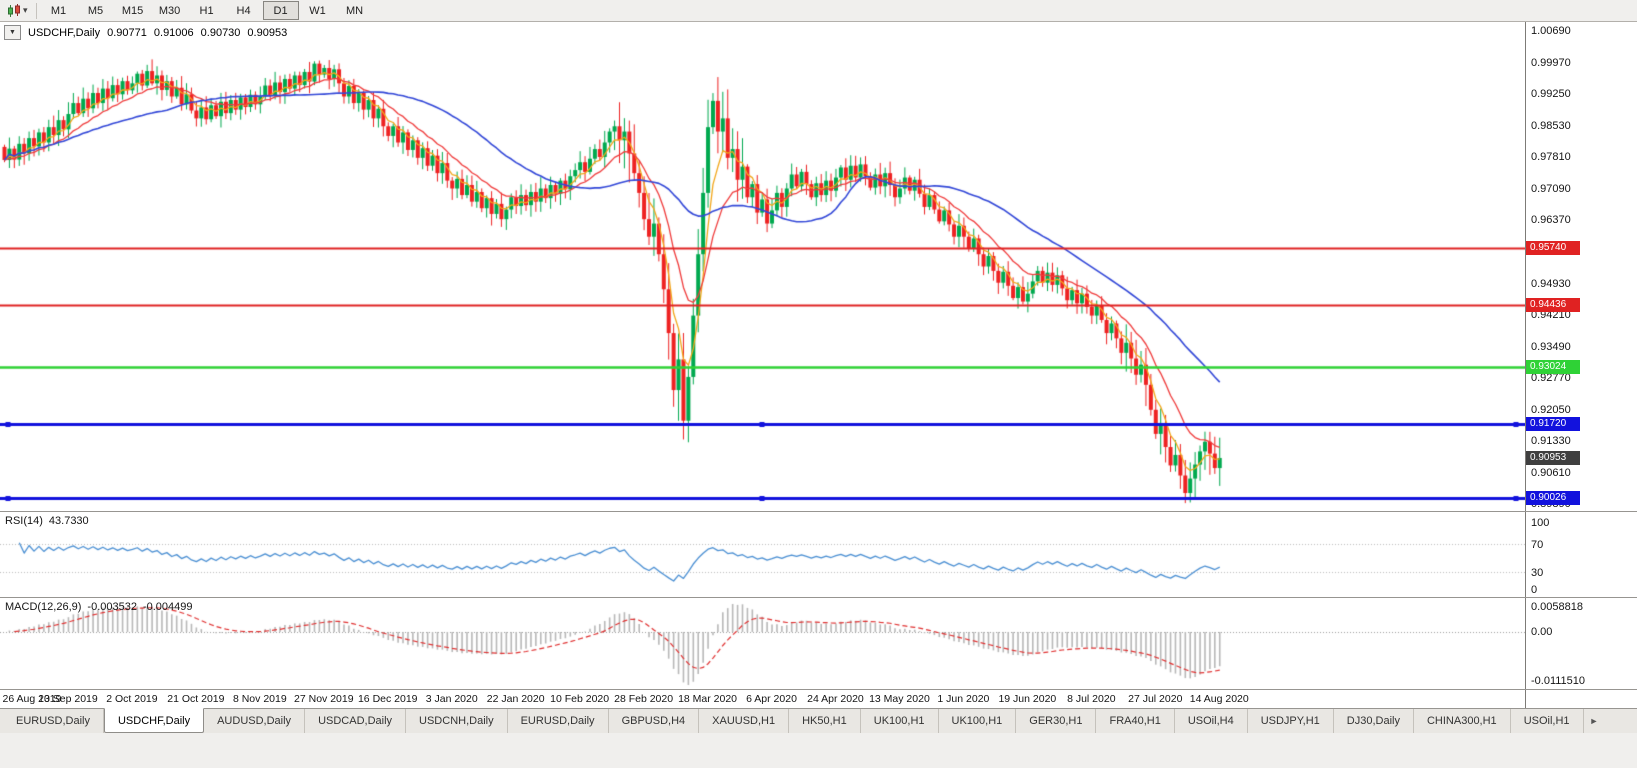 The width and height of the screenshot is (1637, 768). I want to click on price-axis-label: 1.00690, so click(1551, 31).